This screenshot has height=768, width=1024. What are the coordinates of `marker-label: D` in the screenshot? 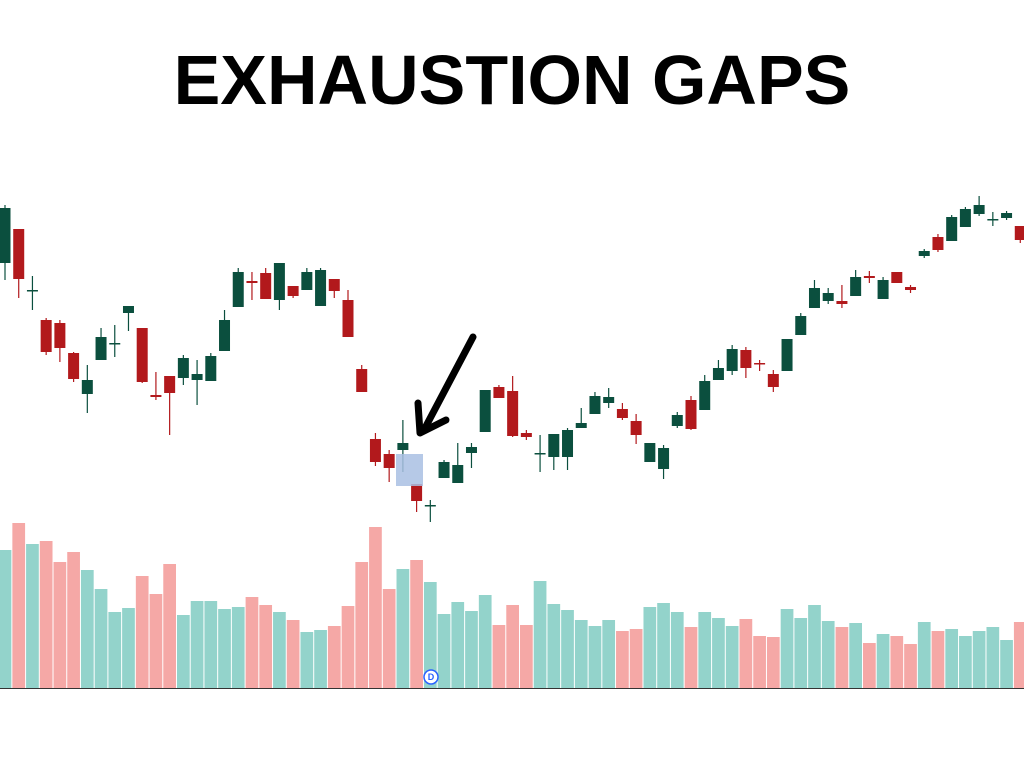 It's located at (431, 677).